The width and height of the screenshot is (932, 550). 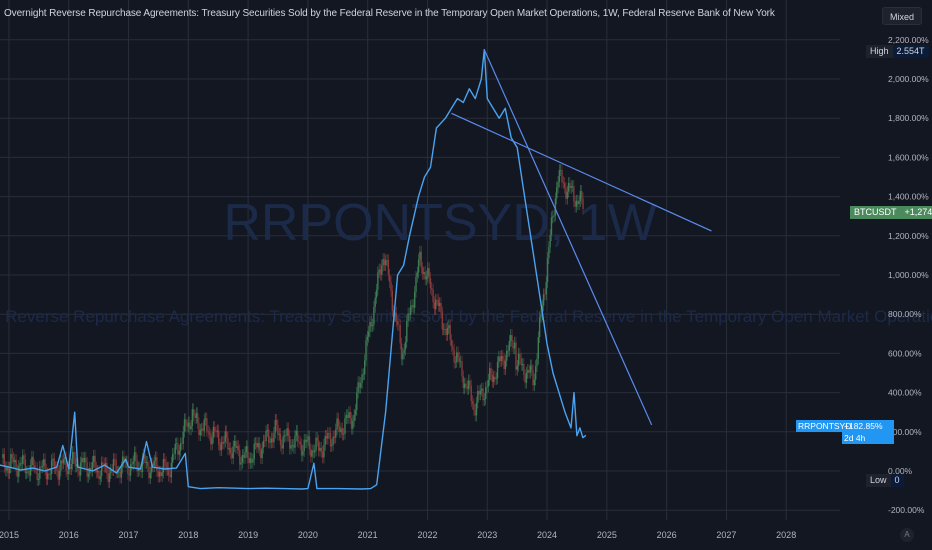 I want to click on help-icon: A, so click(x=907, y=535).